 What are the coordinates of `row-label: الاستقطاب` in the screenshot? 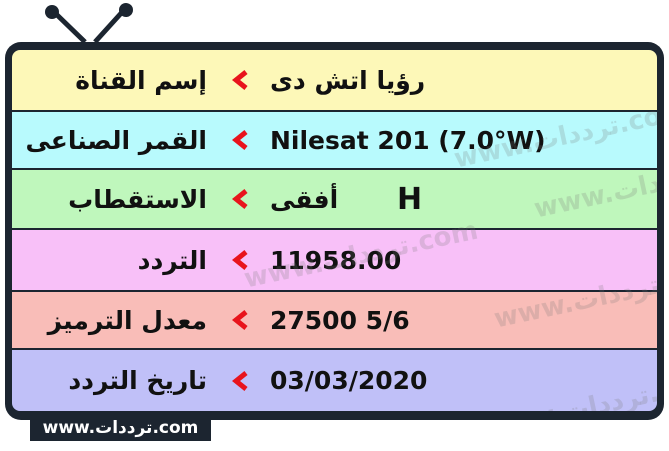 It's located at (137, 199).